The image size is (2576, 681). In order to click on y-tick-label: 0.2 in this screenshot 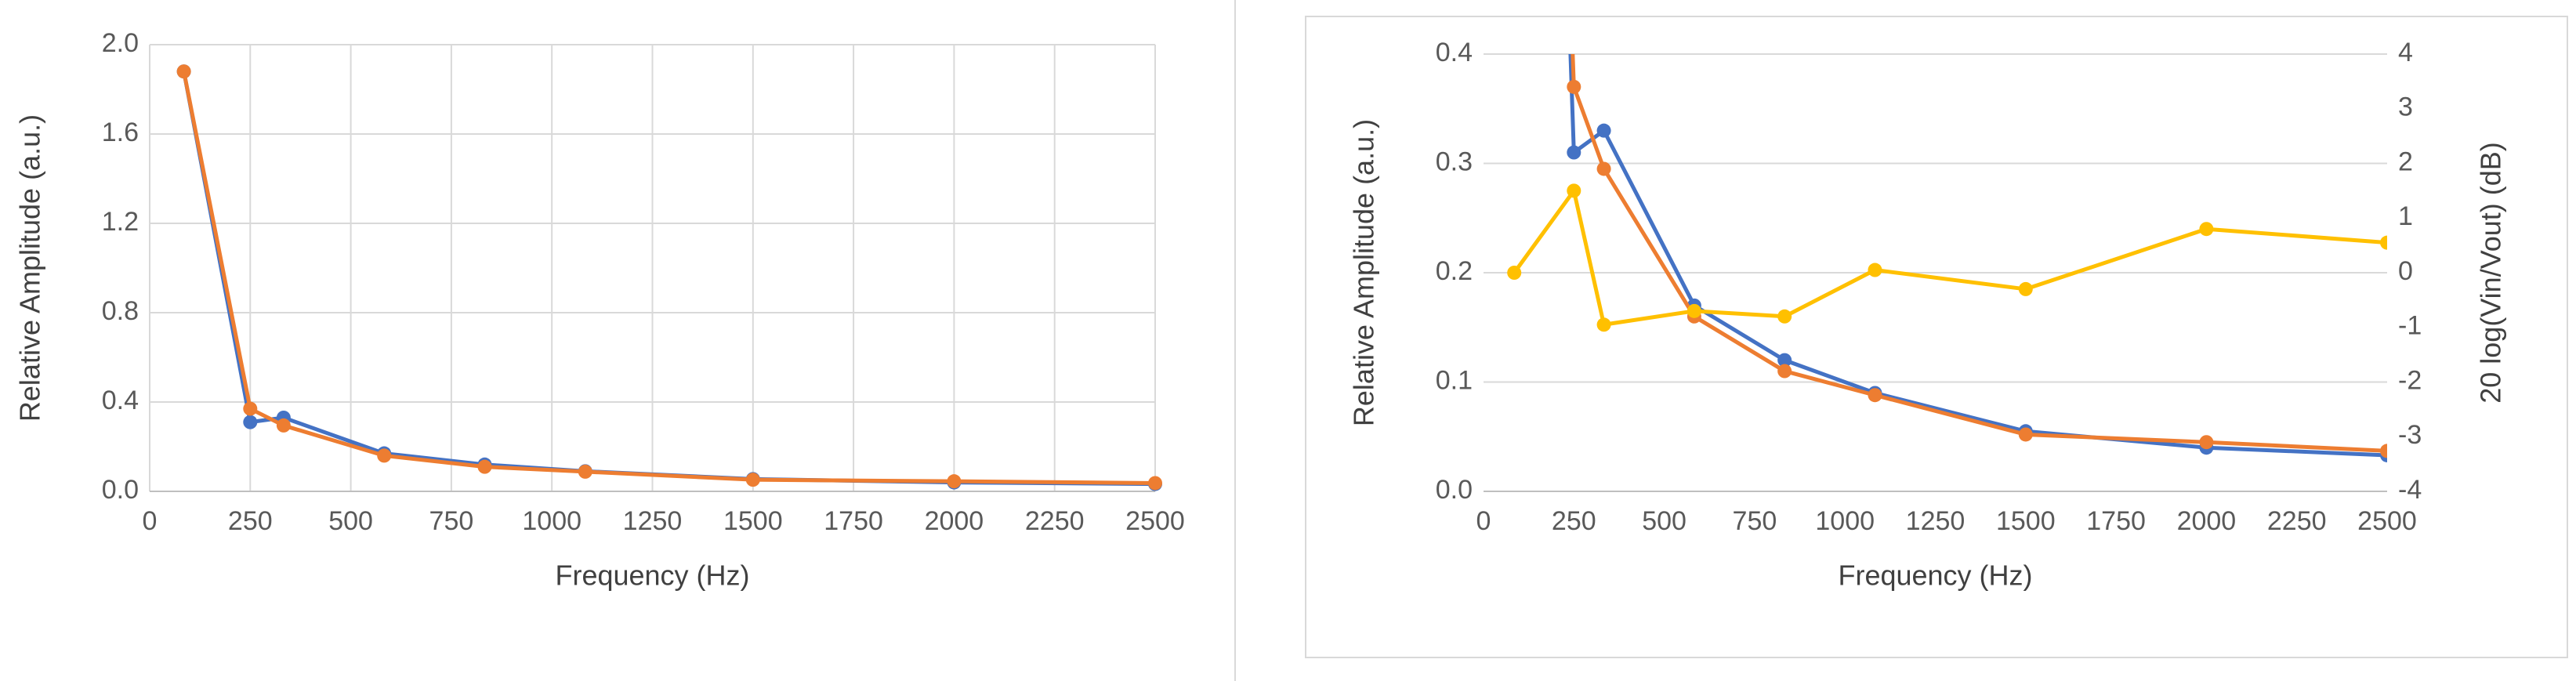, I will do `click(1454, 271)`.